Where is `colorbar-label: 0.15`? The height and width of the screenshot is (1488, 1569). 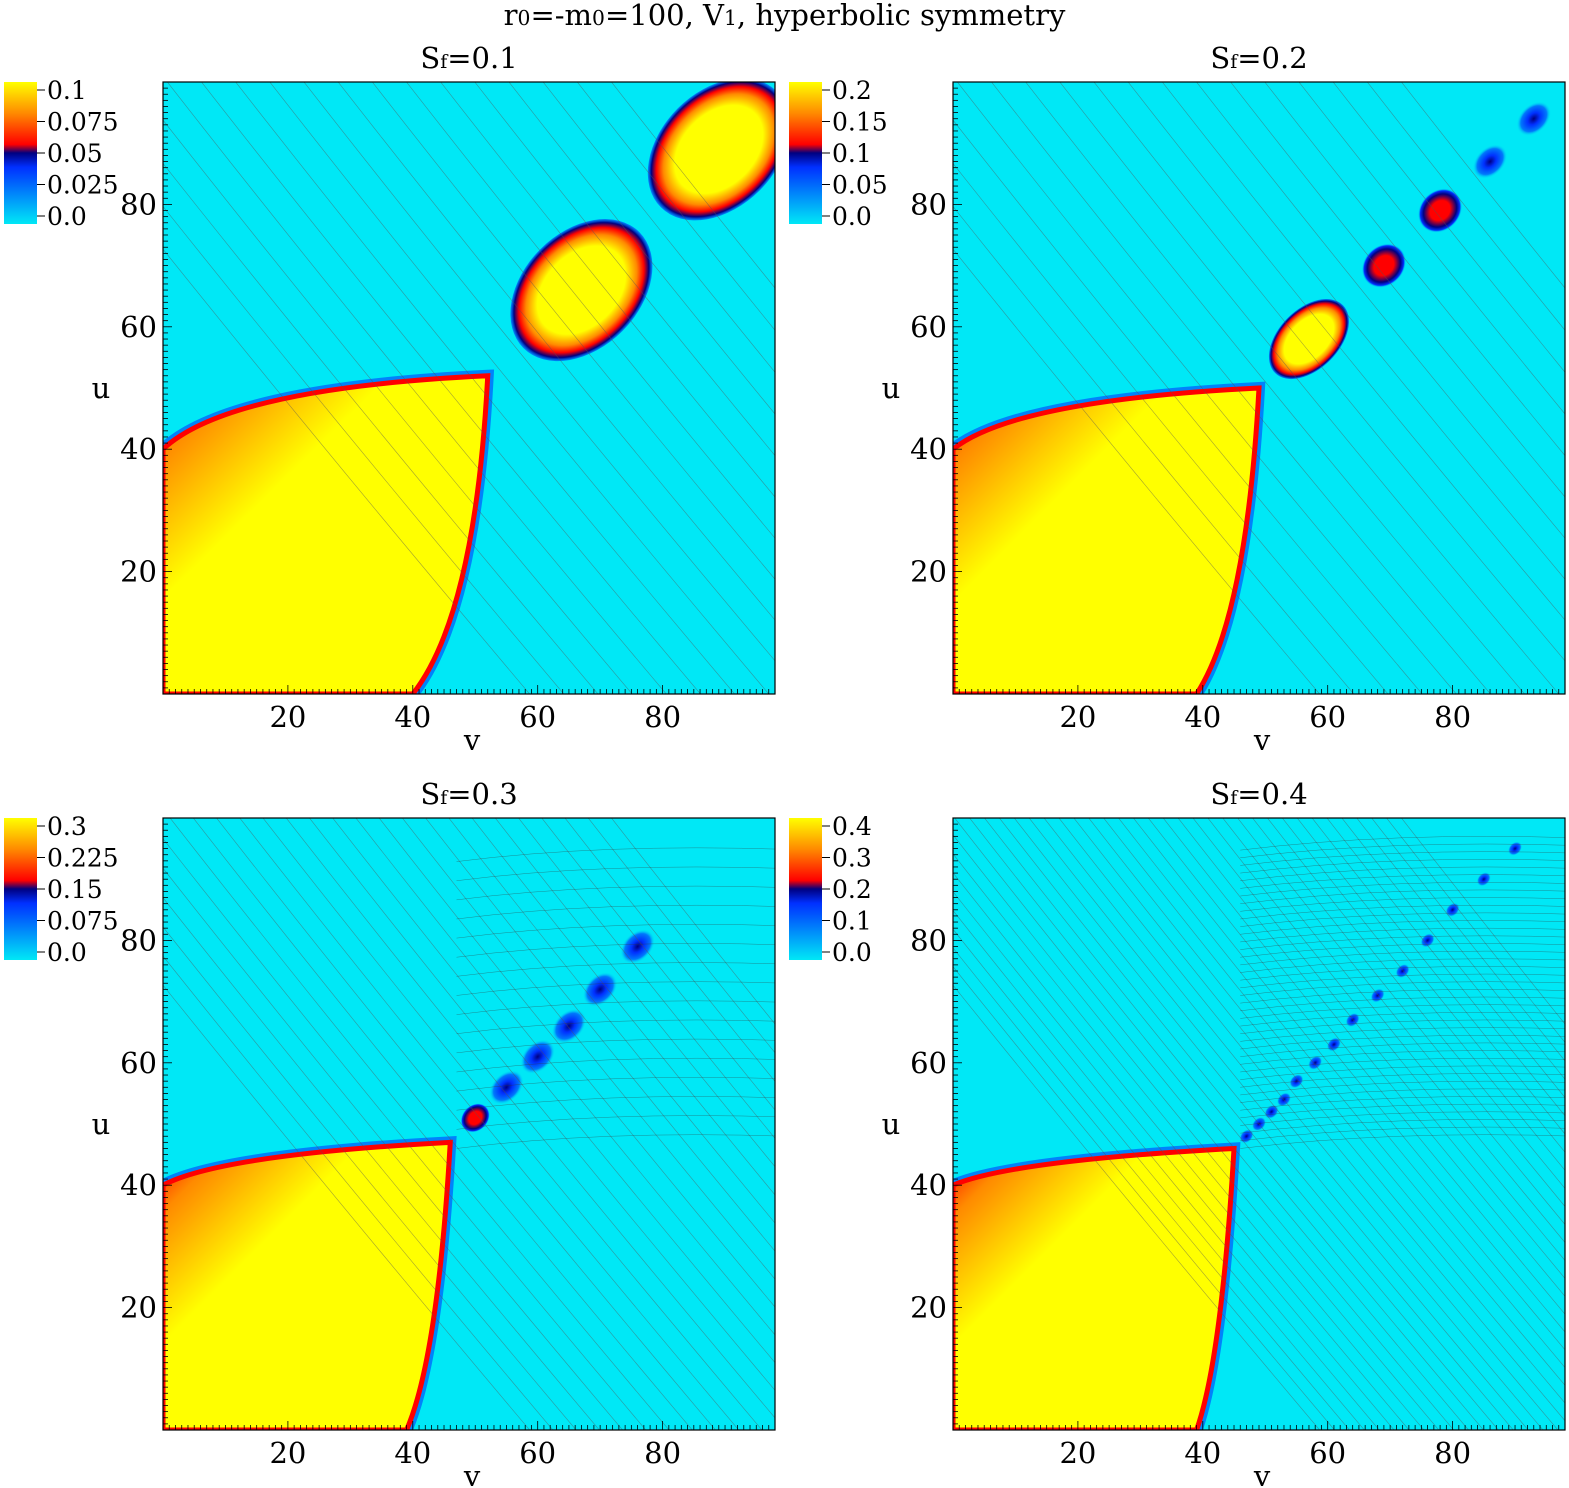
colorbar-label: 0.15 is located at coordinates (75, 889).